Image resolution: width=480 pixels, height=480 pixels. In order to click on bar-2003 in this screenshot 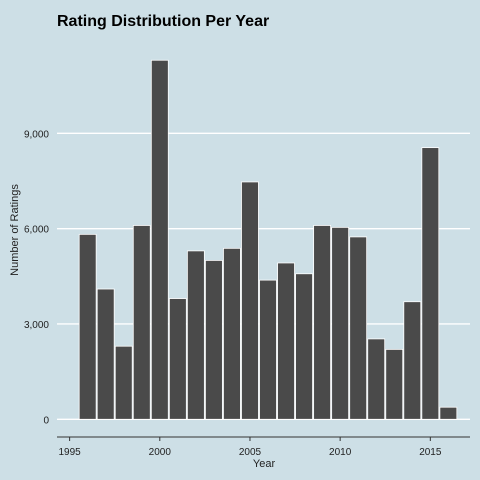, I will do `click(214, 340)`.